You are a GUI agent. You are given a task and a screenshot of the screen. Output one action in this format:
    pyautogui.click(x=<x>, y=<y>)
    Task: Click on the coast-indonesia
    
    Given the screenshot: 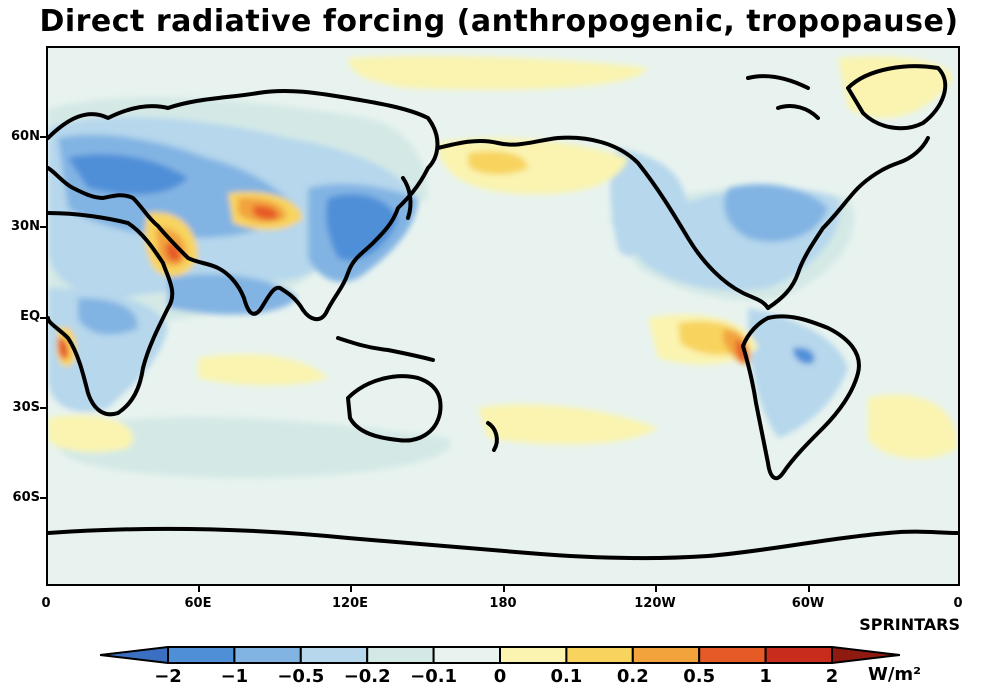 What is the action you would take?
    pyautogui.click(x=385, y=349)
    